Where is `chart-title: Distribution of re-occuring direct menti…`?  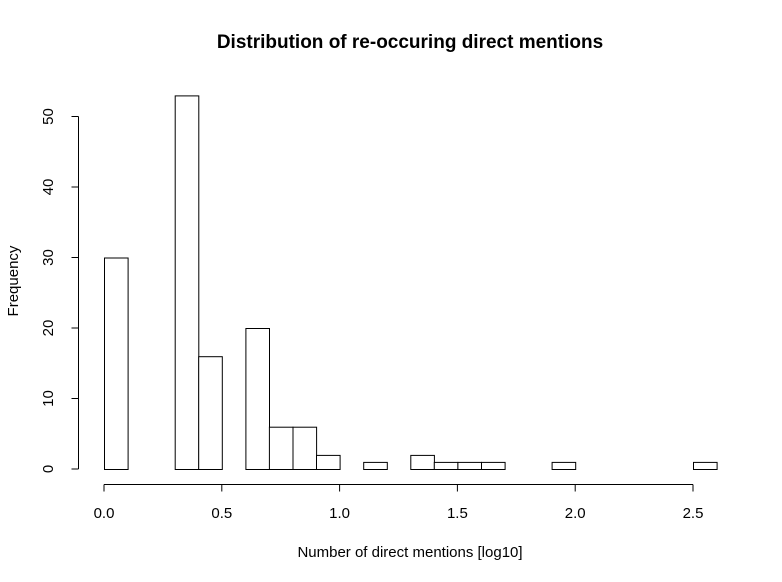 chart-title: Distribution of re-occuring direct menti… is located at coordinates (410, 42).